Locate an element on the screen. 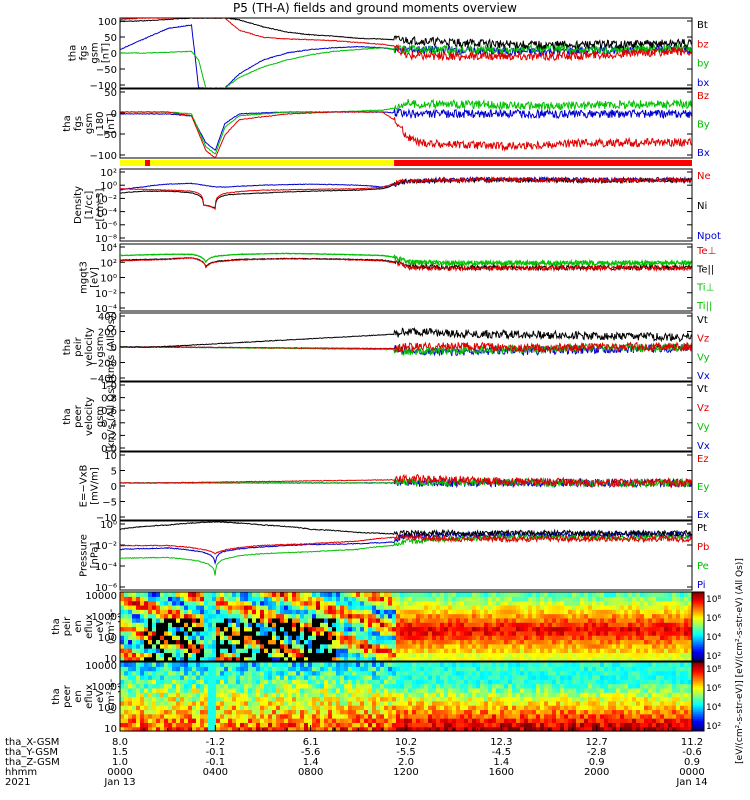 The image size is (750, 800). ylabel-line: peer is located at coordinates (78, 416).